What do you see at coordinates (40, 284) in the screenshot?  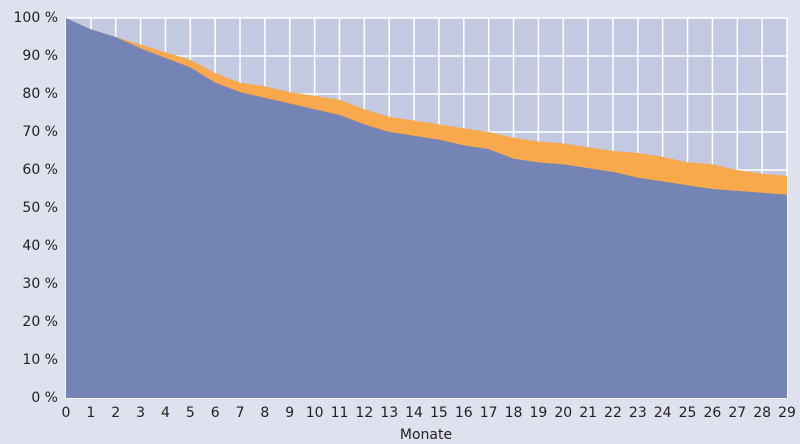 I see `y-tick-label: 30 %` at bounding box center [40, 284].